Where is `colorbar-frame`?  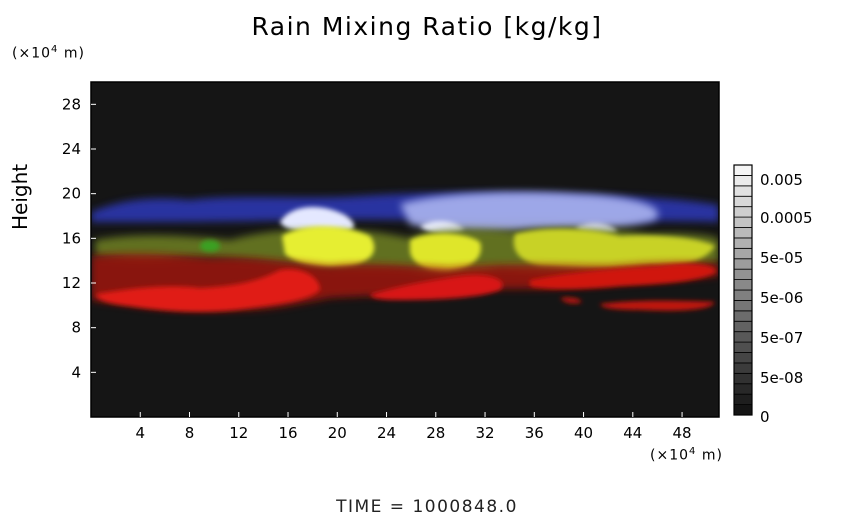
colorbar-frame is located at coordinates (743, 290).